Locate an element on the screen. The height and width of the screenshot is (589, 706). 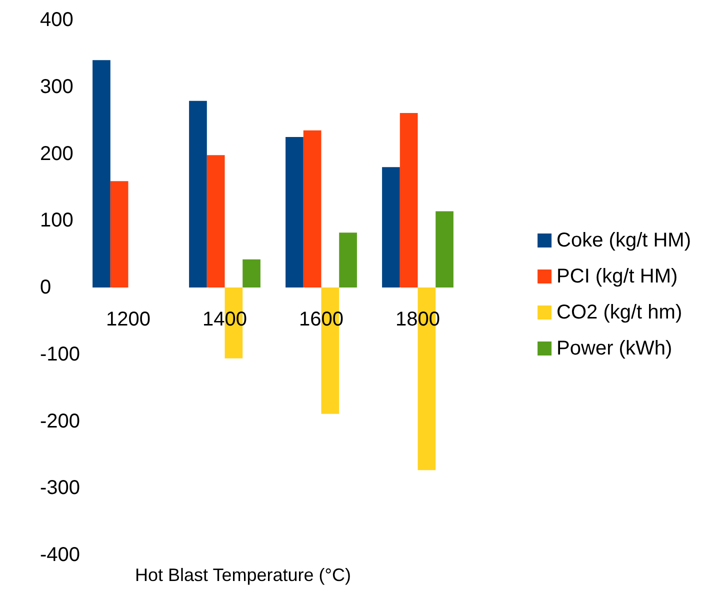
y-tick-label: -300 is located at coordinates (60, 488).